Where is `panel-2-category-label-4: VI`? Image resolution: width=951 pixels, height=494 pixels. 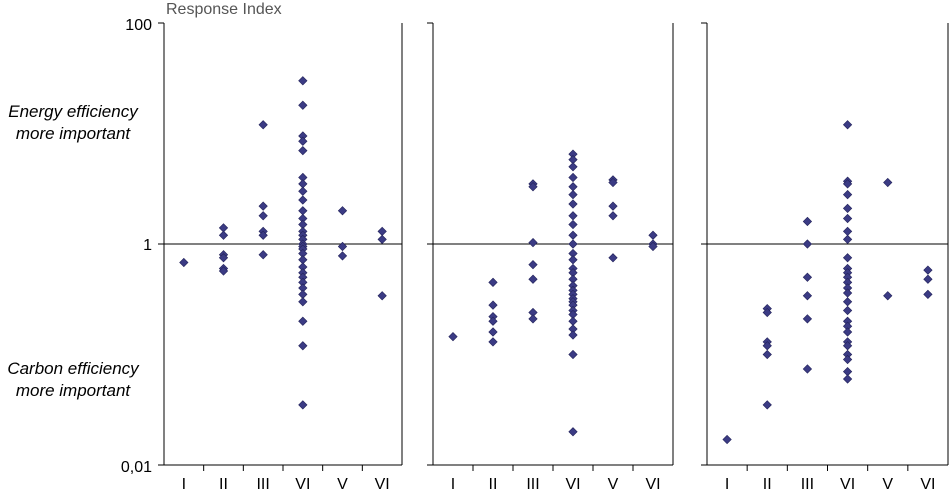 panel-2-category-label-4: VI is located at coordinates (572, 484).